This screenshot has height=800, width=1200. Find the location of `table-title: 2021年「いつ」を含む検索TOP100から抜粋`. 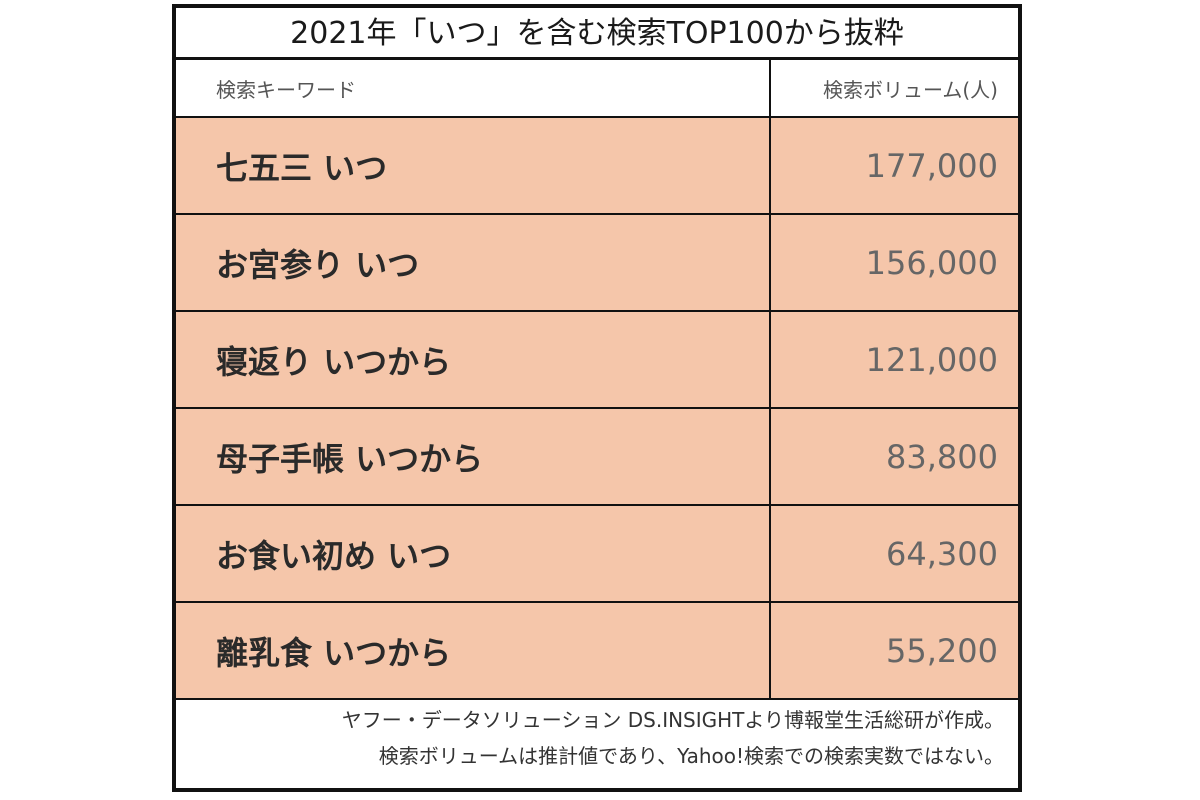

table-title: 2021年「いつ」を含む検索TOP100から抜粋 is located at coordinates (597, 34).